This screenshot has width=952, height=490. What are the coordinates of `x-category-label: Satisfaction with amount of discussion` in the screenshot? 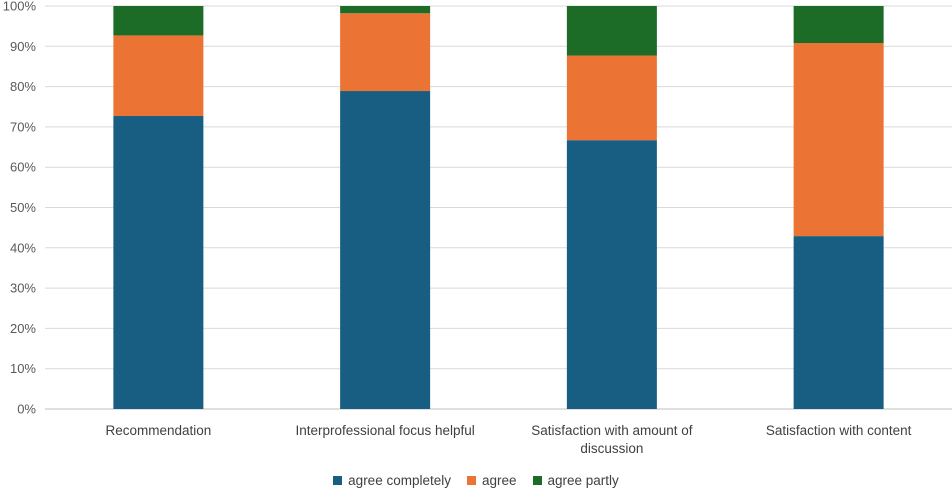 It's located at (612, 439).